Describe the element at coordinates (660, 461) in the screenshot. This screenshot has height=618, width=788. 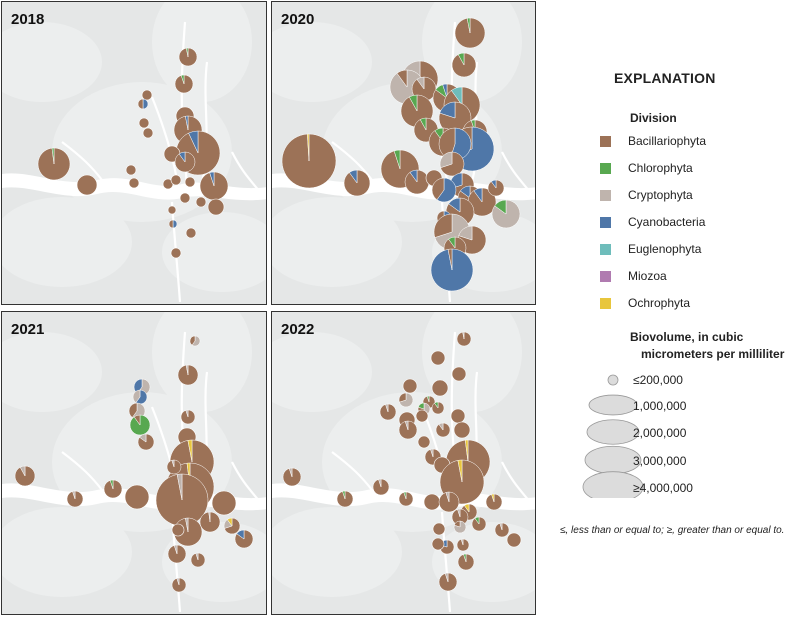
I see `size-label: 3,000,000` at that location.